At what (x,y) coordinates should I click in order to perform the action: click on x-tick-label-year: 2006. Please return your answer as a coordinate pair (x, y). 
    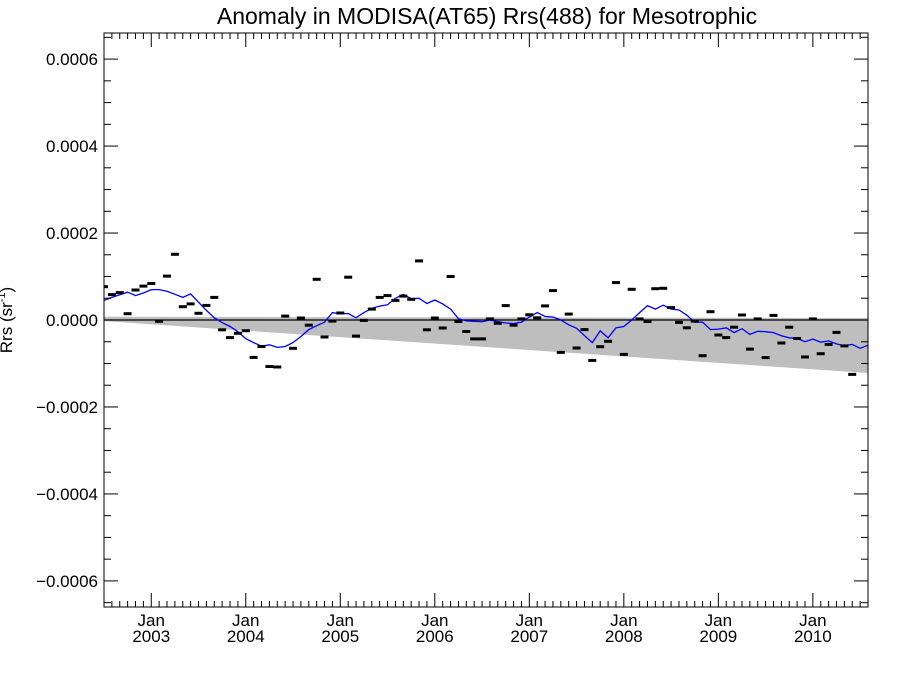
    Looking at the image, I should click on (435, 636).